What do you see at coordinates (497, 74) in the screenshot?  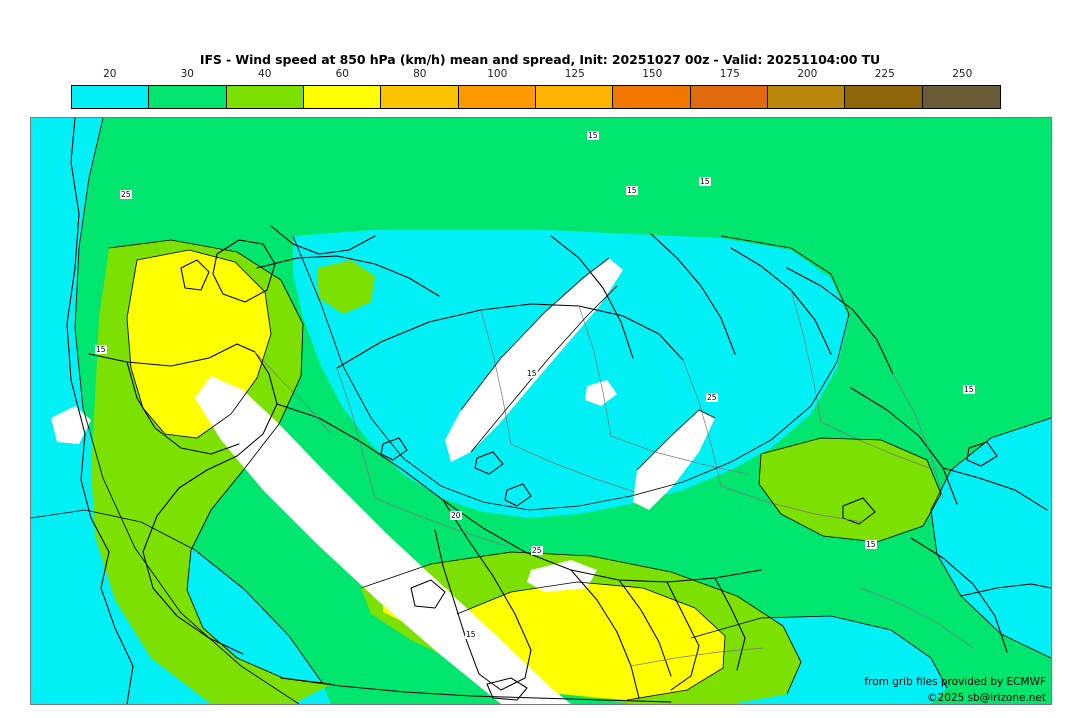 I see `colorbar-tick-100: 100` at bounding box center [497, 74].